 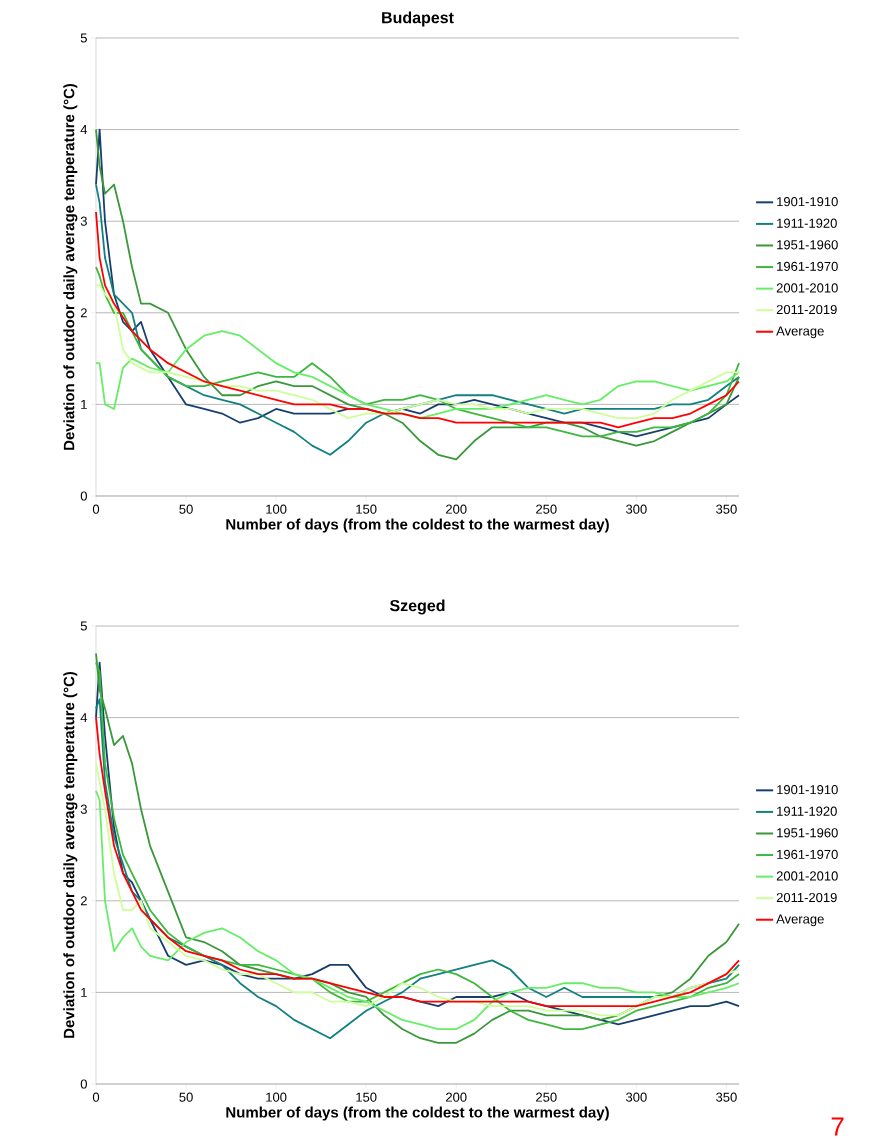 I want to click on chart-title: Szeged, so click(x=417, y=607).